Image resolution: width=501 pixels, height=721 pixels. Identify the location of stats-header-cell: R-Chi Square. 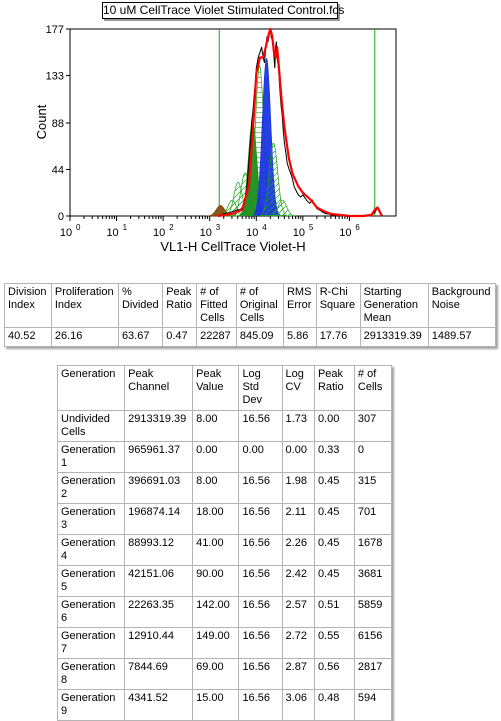
(338, 305).